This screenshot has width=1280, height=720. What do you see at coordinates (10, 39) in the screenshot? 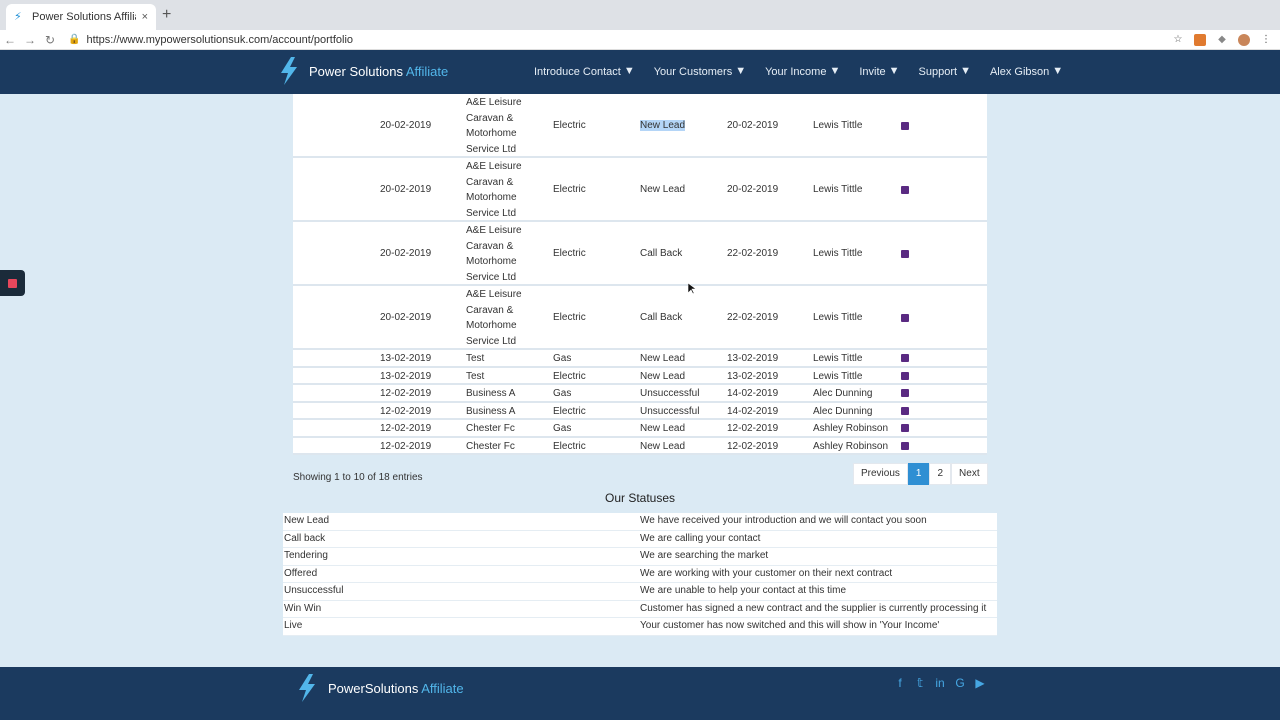
I see `back-icon: ←` at bounding box center [10, 39].